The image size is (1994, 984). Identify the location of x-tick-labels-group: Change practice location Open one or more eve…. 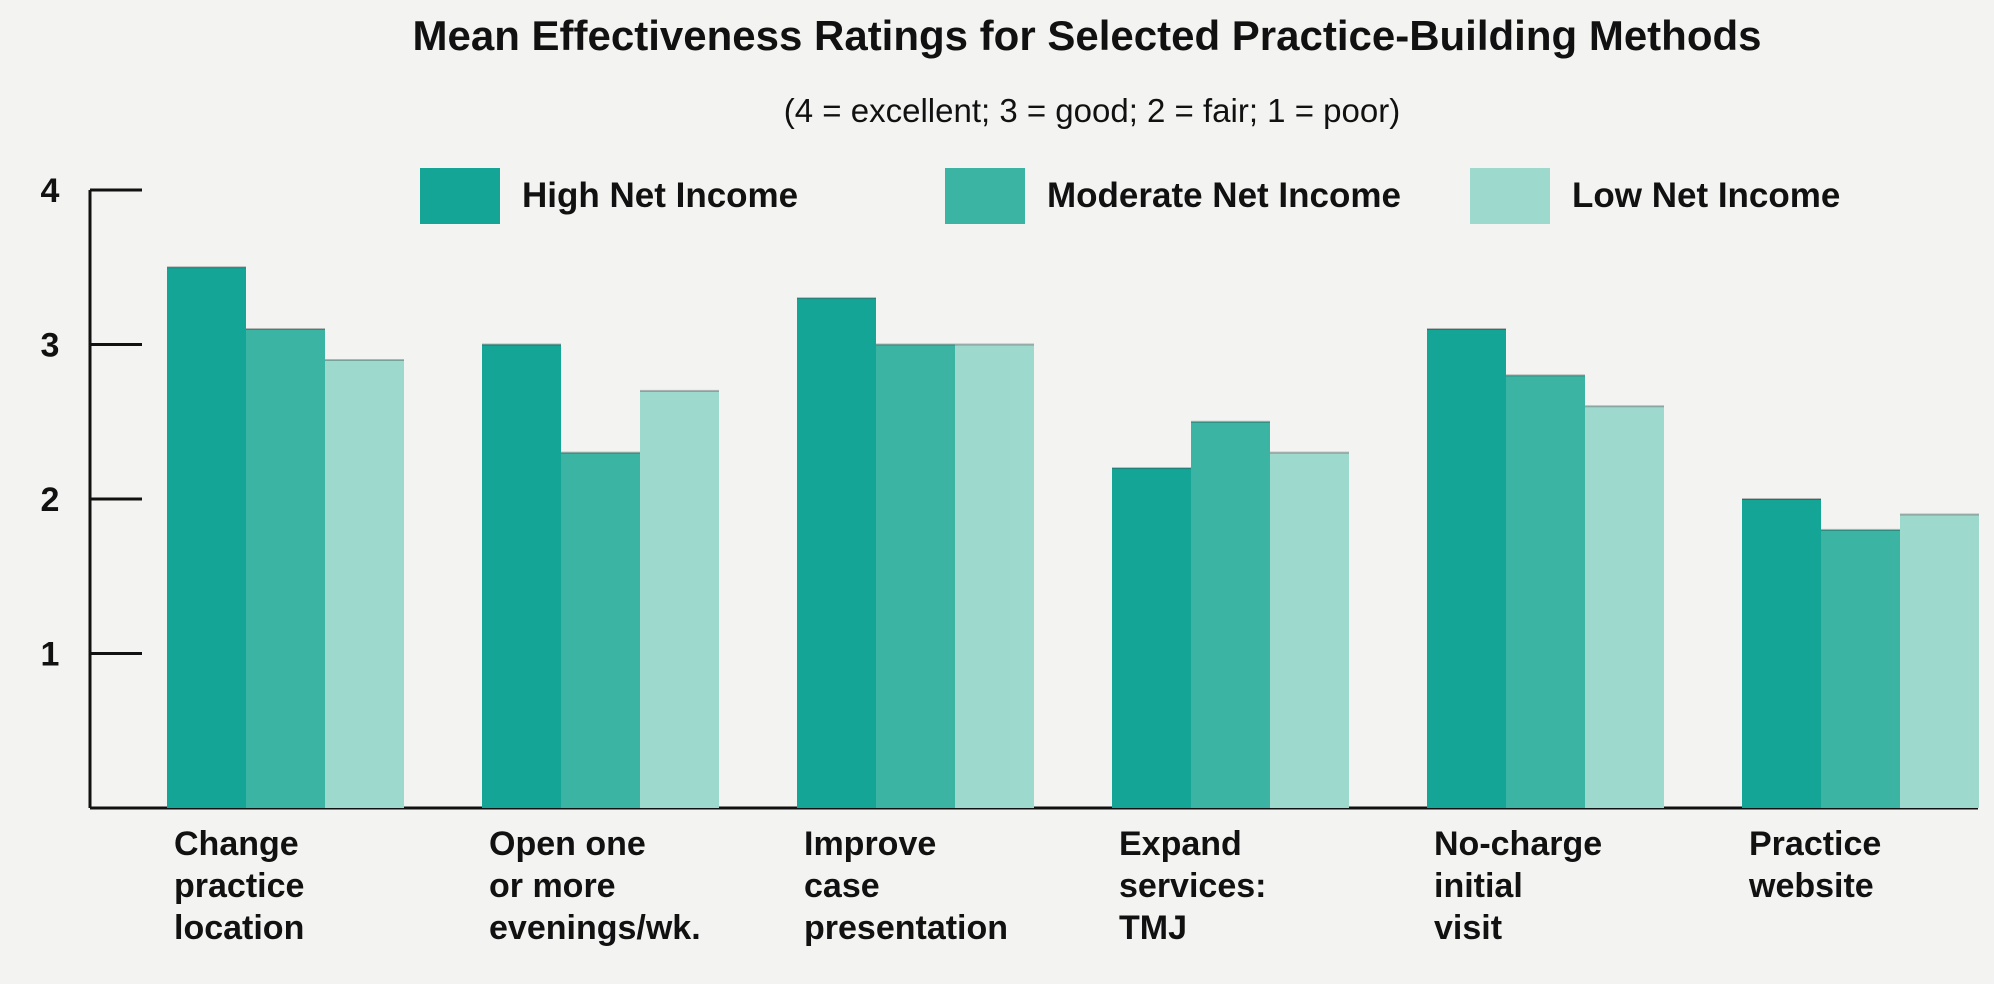
(1027, 886).